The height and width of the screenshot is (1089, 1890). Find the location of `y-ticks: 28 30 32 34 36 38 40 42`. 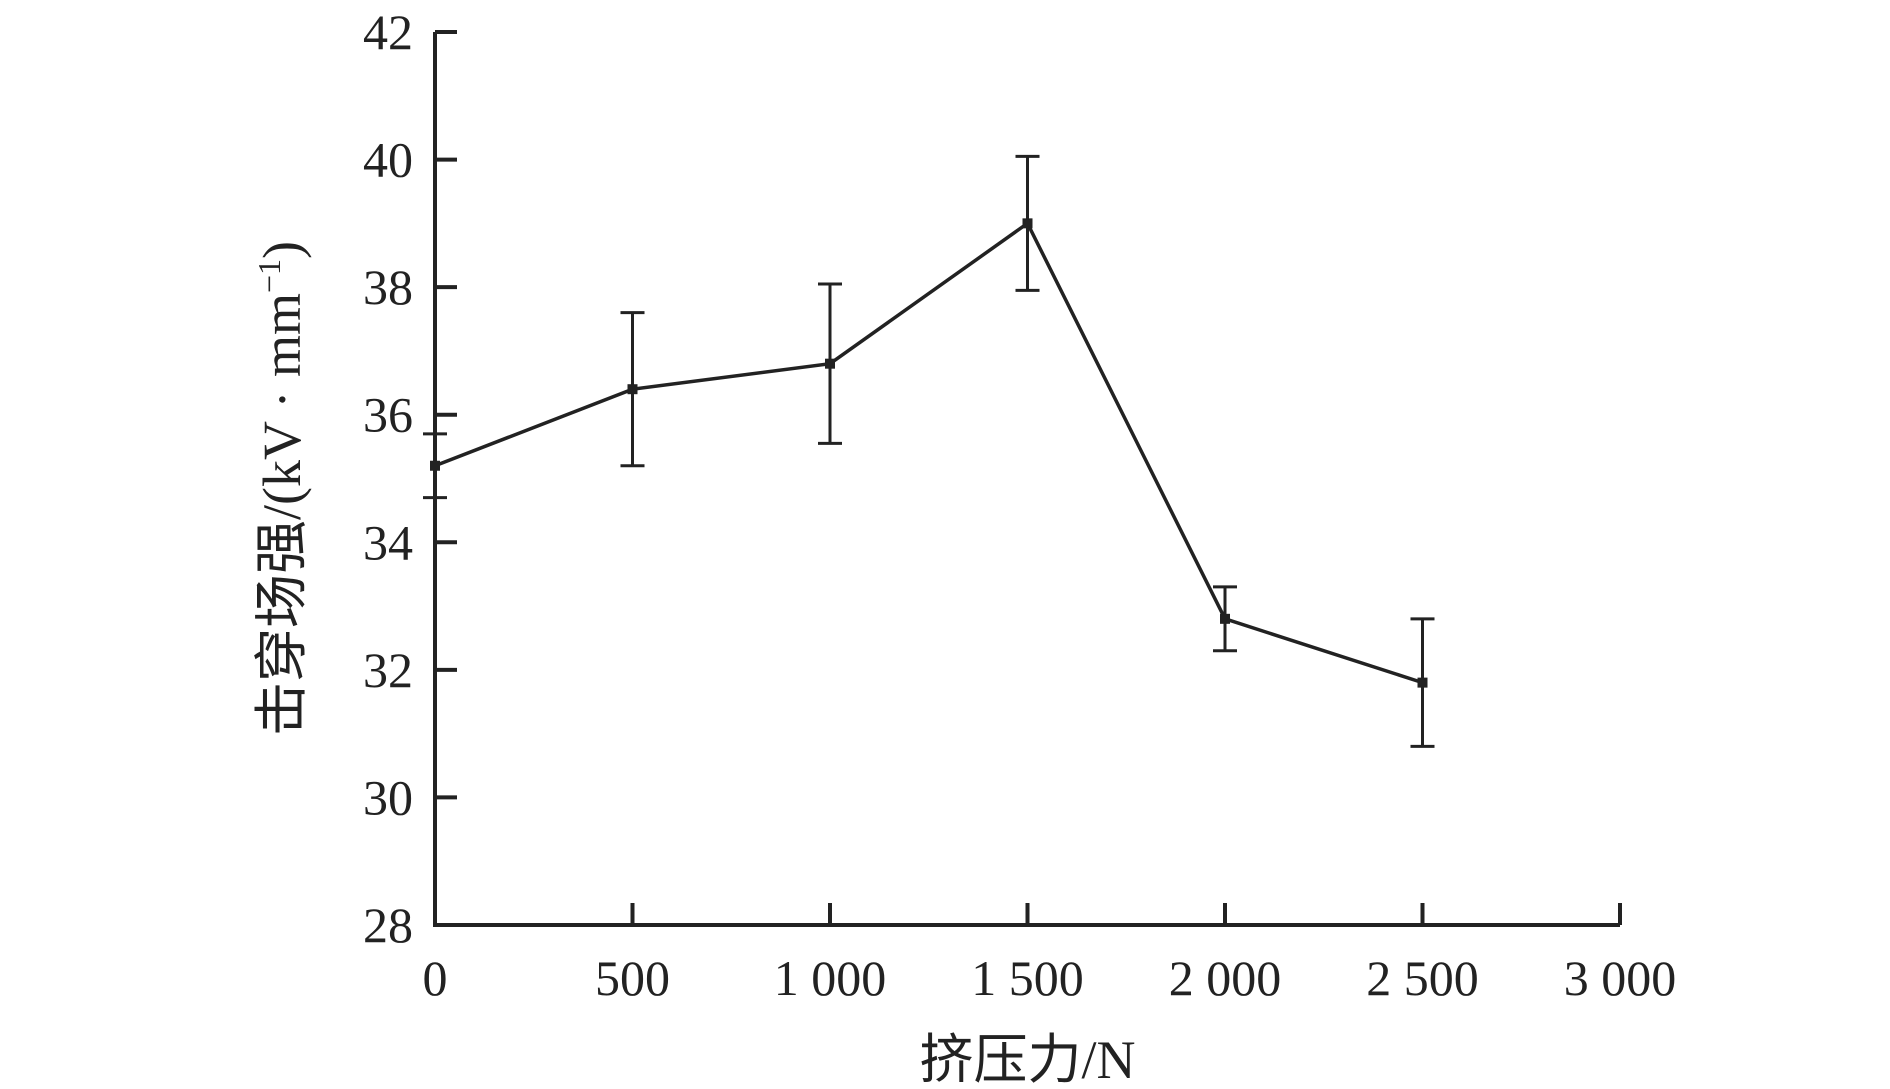

y-ticks: 28 30 32 34 36 38 40 42 is located at coordinates (410, 478).